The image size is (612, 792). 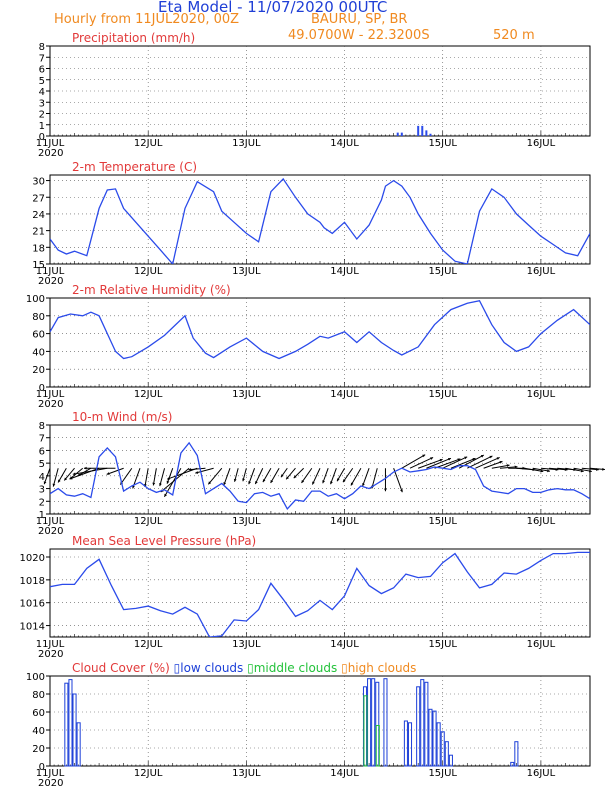 I want to click on y-tick-label: 1018, so click(x=32, y=581).